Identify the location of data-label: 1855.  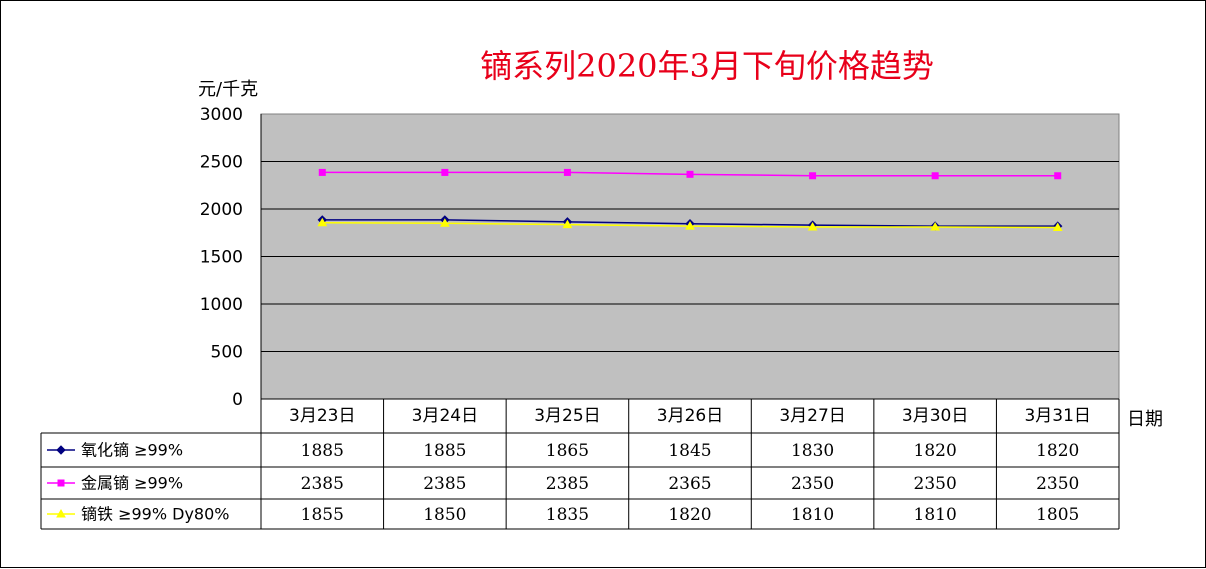
(322, 515).